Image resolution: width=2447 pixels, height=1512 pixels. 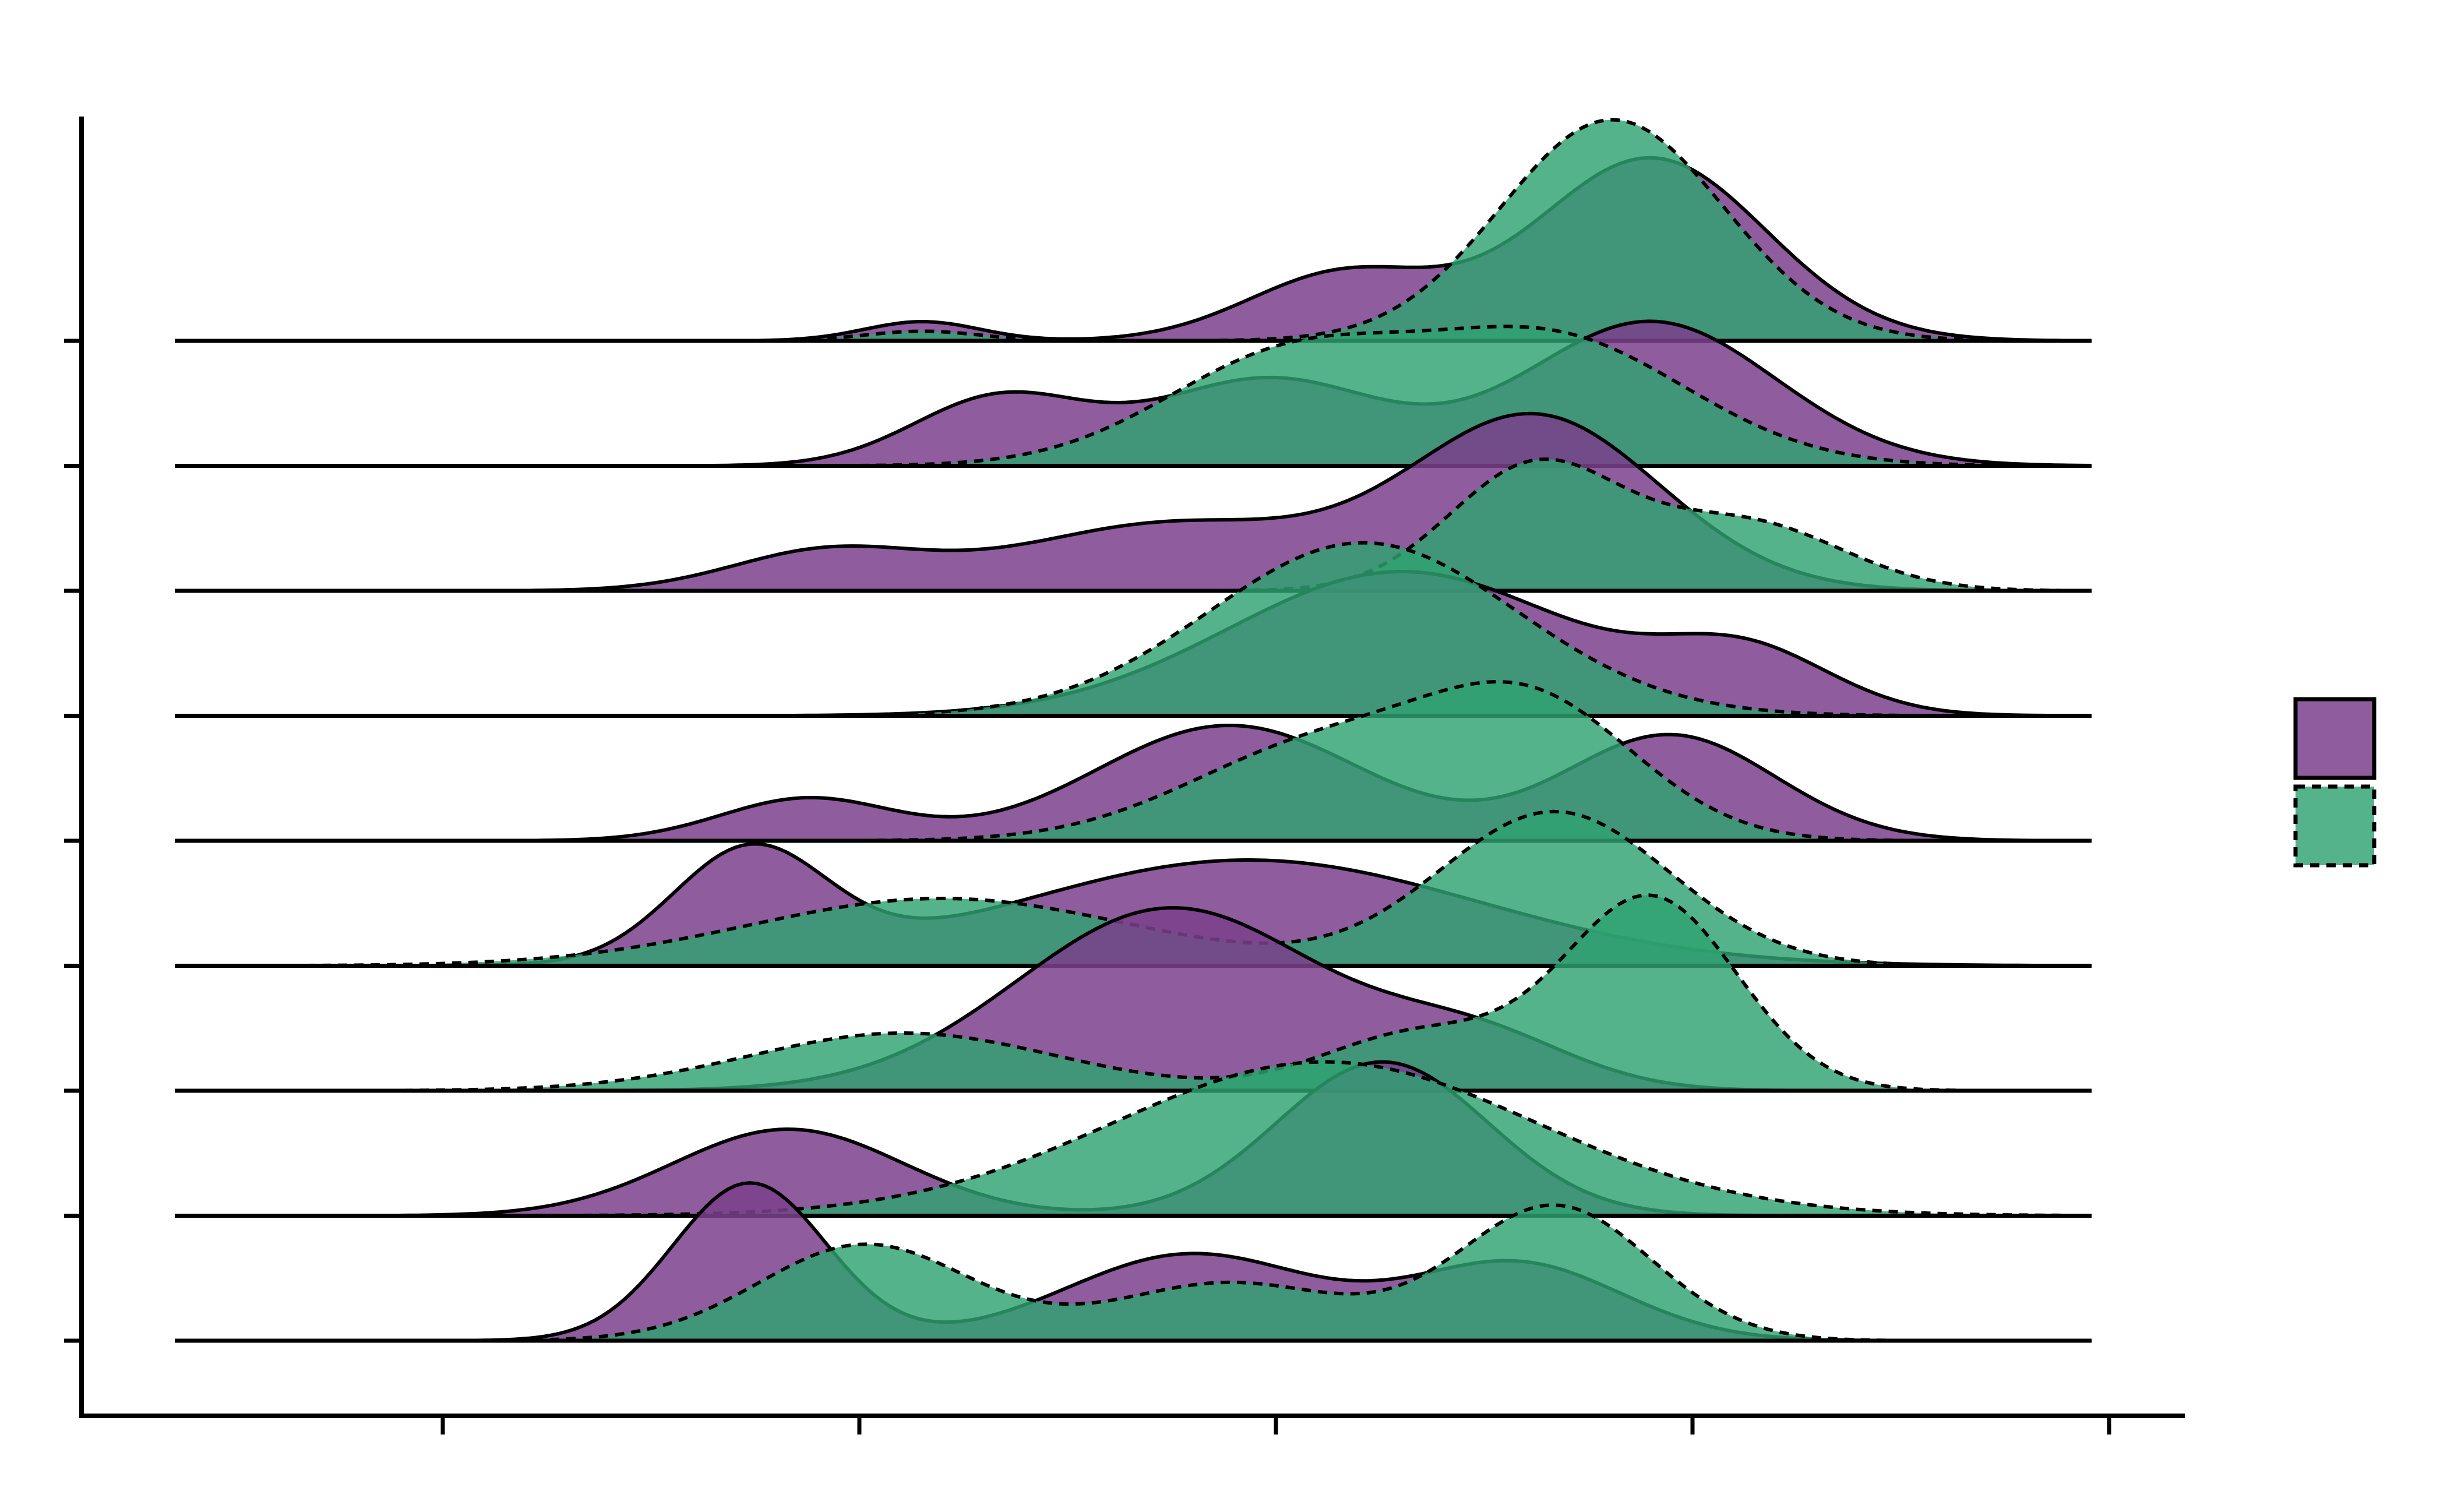 I want to click on ridge-2-series-b-outline, so click(x=1133, y=396).